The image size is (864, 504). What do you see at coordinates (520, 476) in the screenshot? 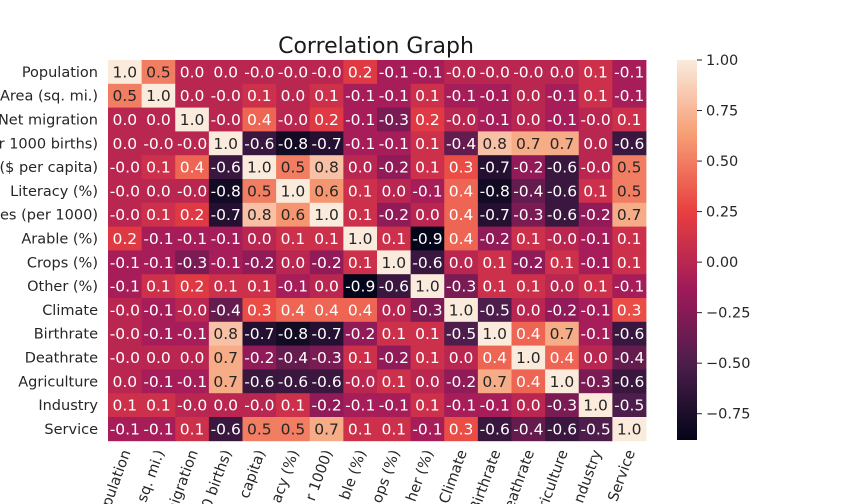
I see `column-label: eathrate` at bounding box center [520, 476].